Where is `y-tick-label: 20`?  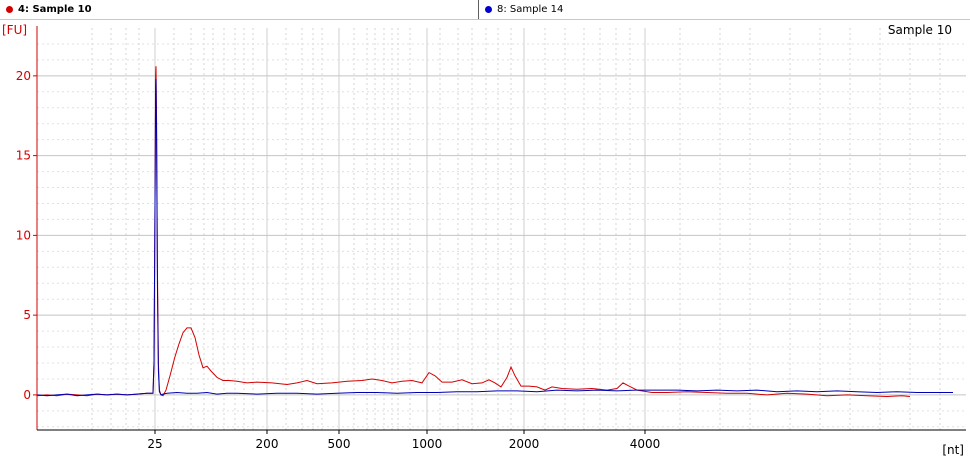
y-tick-label: 20 is located at coordinates (23, 76).